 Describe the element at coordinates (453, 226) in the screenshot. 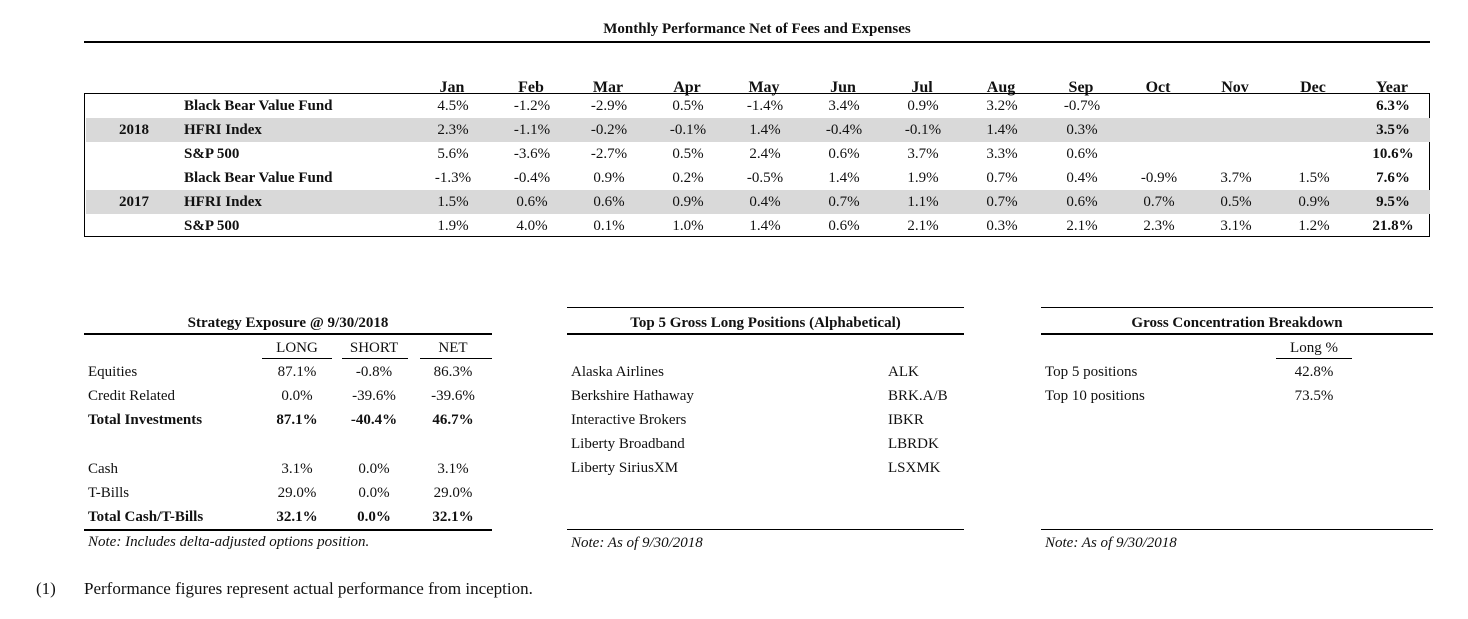

I see `monthly-return-cell: 1.9%` at that location.